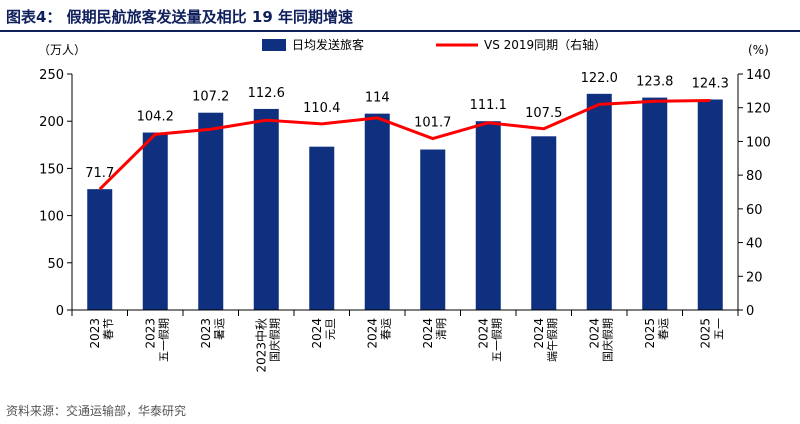 The width and height of the screenshot is (800, 424). What do you see at coordinates (51, 122) in the screenshot?
I see `y-left-tick-label: 200` at bounding box center [51, 122].